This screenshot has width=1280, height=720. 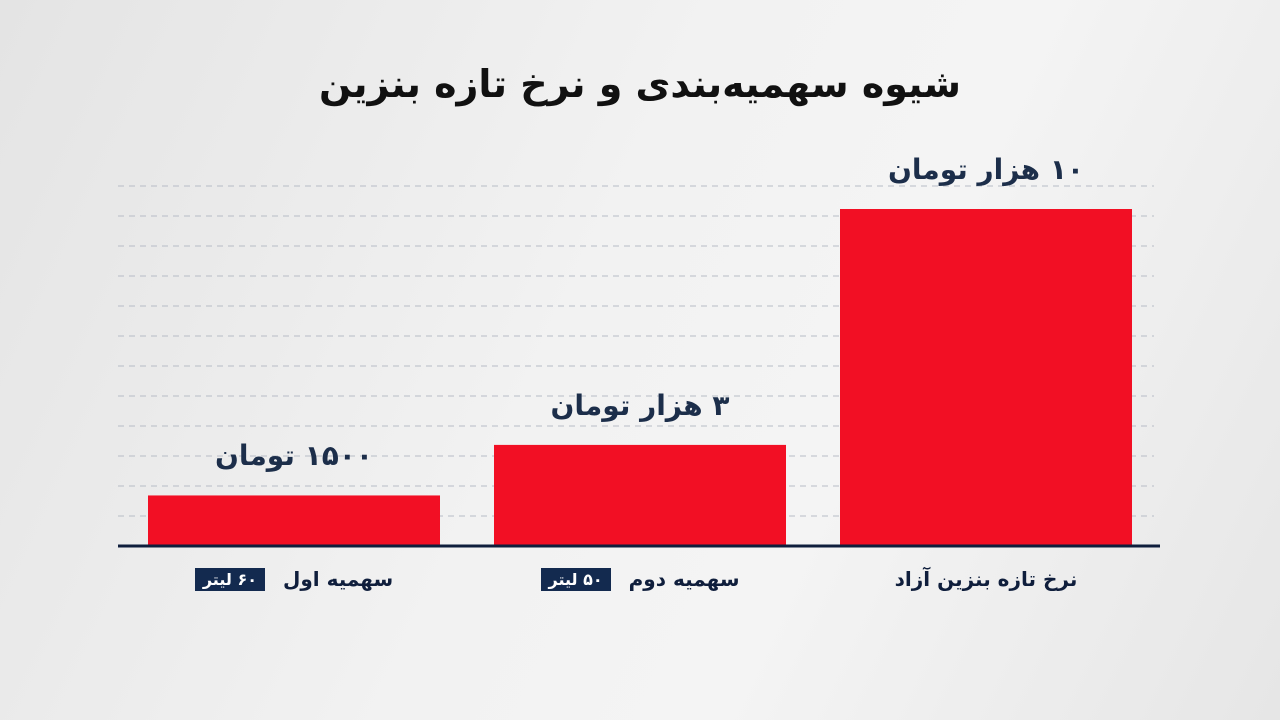 I want to click on data-label-0: ۱۵۰۰ تومان, so click(x=294, y=456).